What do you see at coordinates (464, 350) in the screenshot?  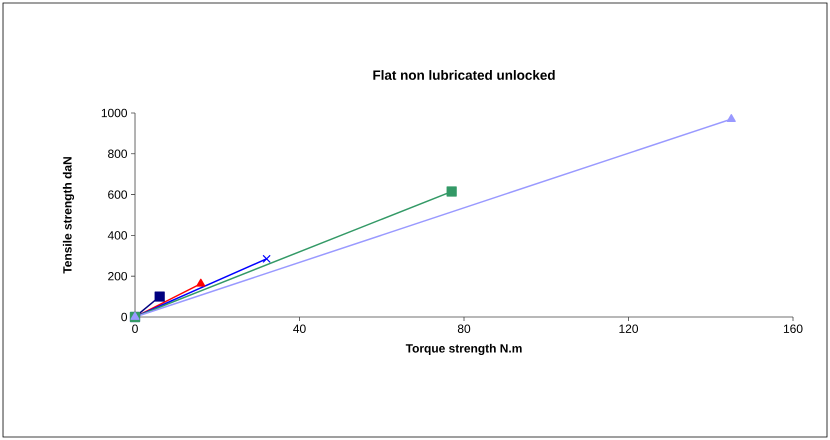 I see `x-axis-title: Torque strength N.m` at bounding box center [464, 350].